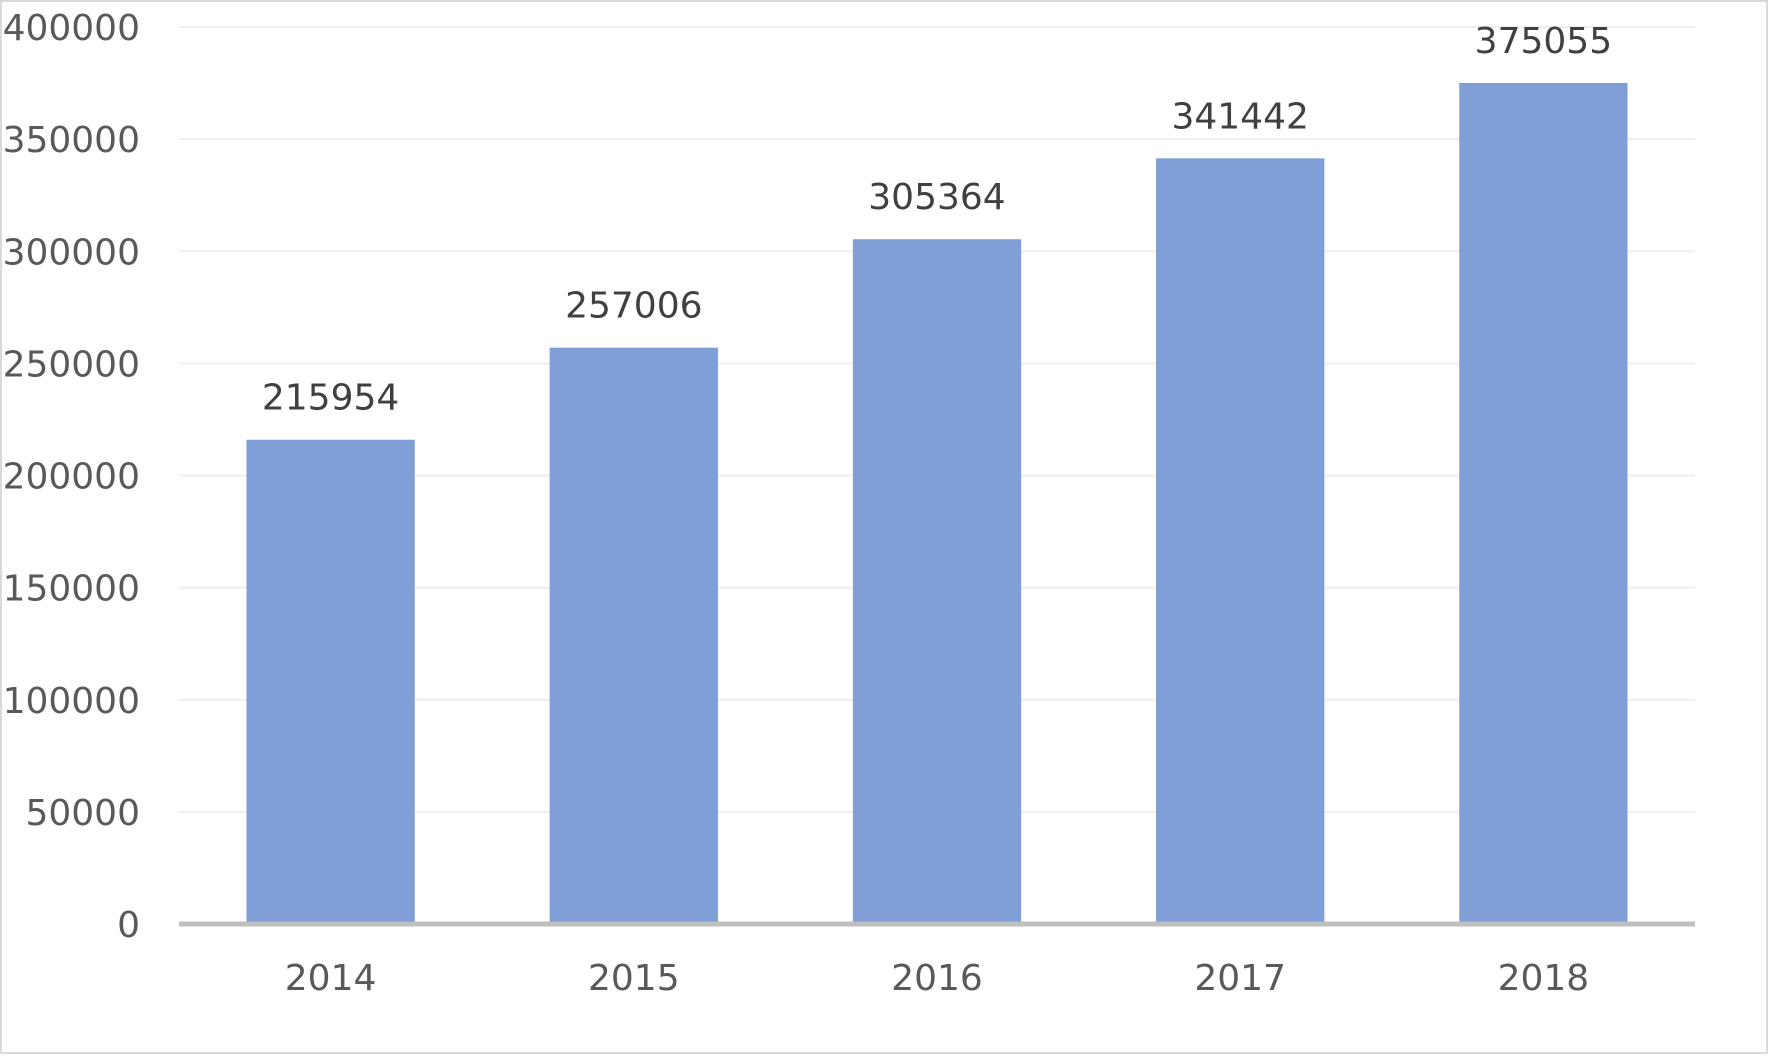  What do you see at coordinates (71, 252) in the screenshot?
I see `y-tick-label: 300000` at bounding box center [71, 252].